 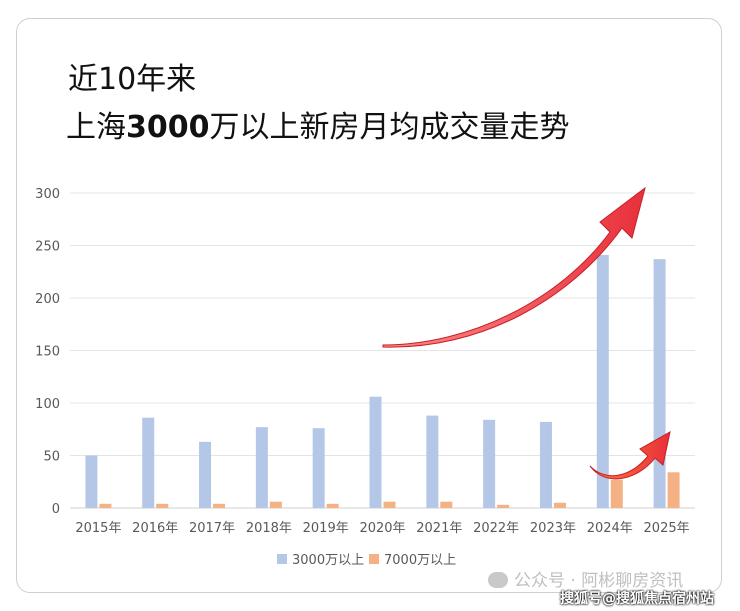 What do you see at coordinates (610, 528) in the screenshot?
I see `x-tick-label: 2024年` at bounding box center [610, 528].